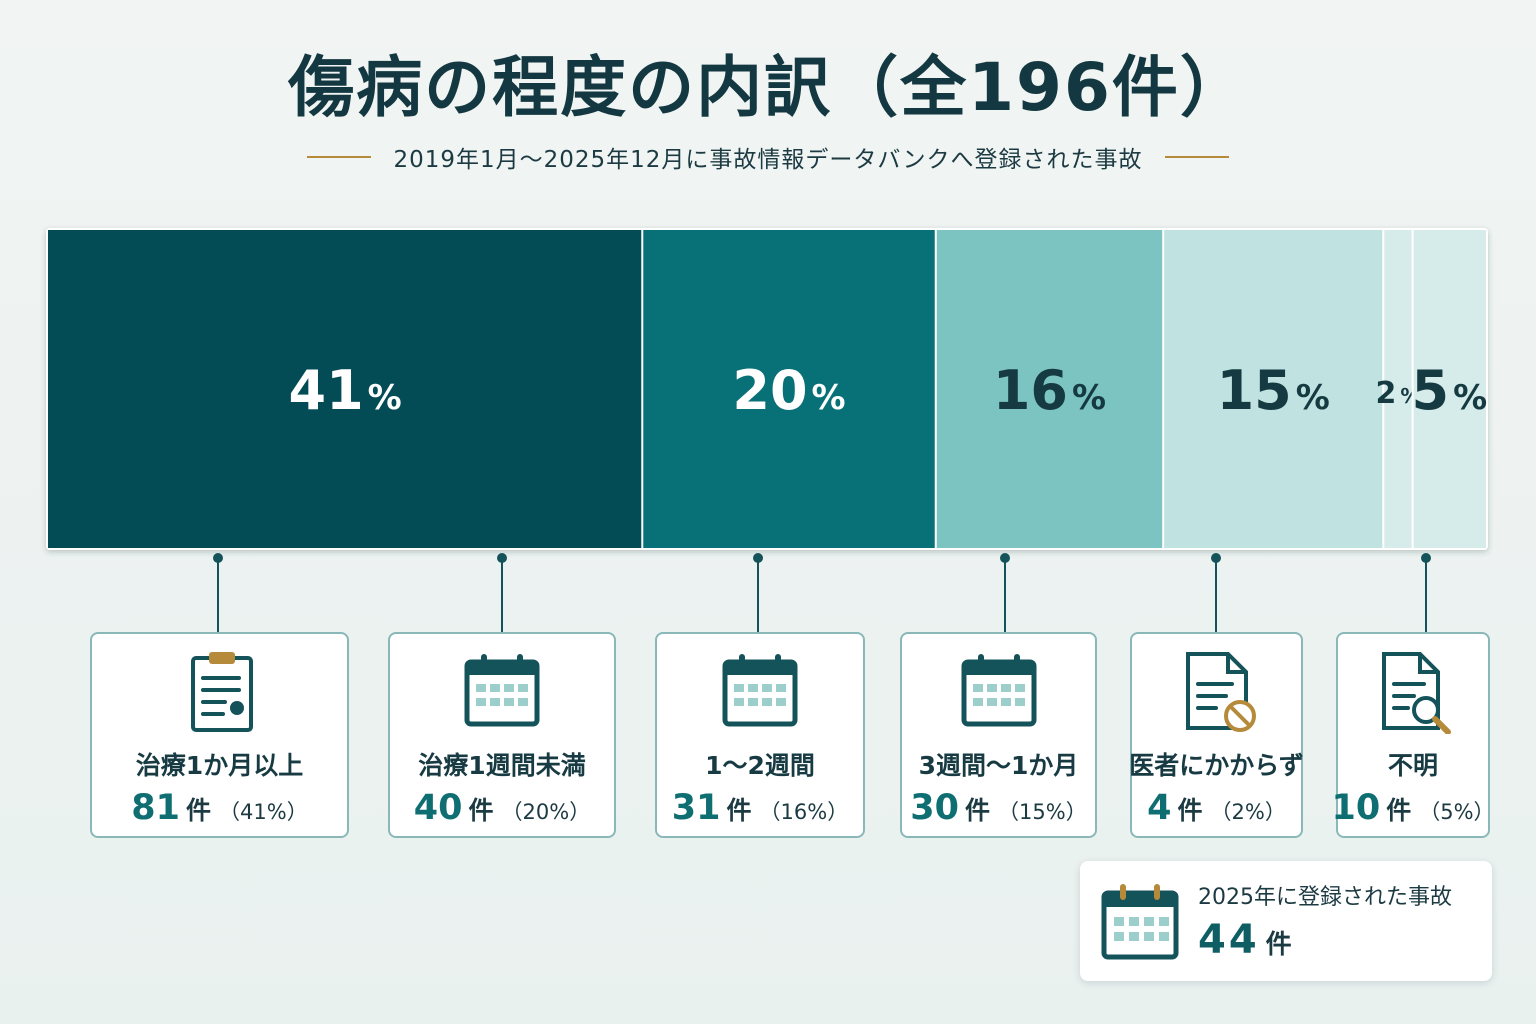 Image resolution: width=1536 pixels, height=1024 pixels. I want to click on segment-percent-label: 41%, so click(345, 390).